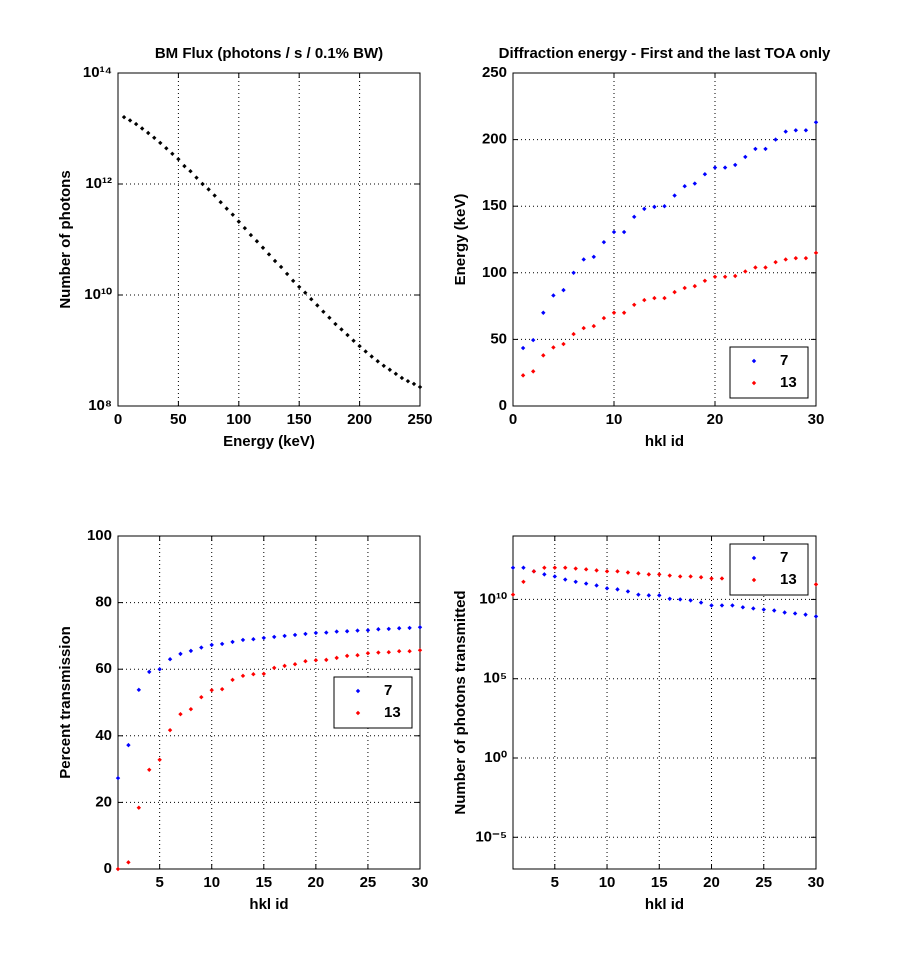  What do you see at coordinates (555, 882) in the screenshot?
I see `x-tick-label: 5` at bounding box center [555, 882].